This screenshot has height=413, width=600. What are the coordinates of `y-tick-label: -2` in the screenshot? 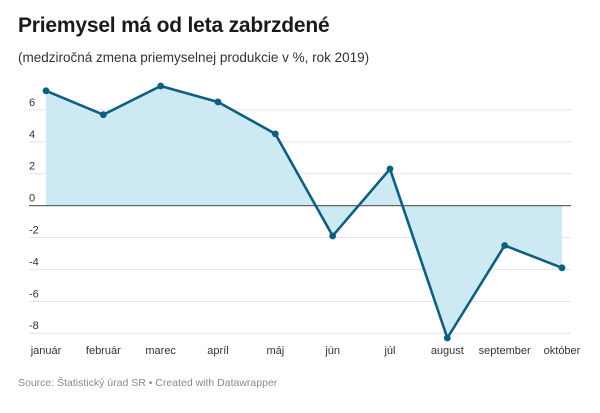 It's located at (34, 231).